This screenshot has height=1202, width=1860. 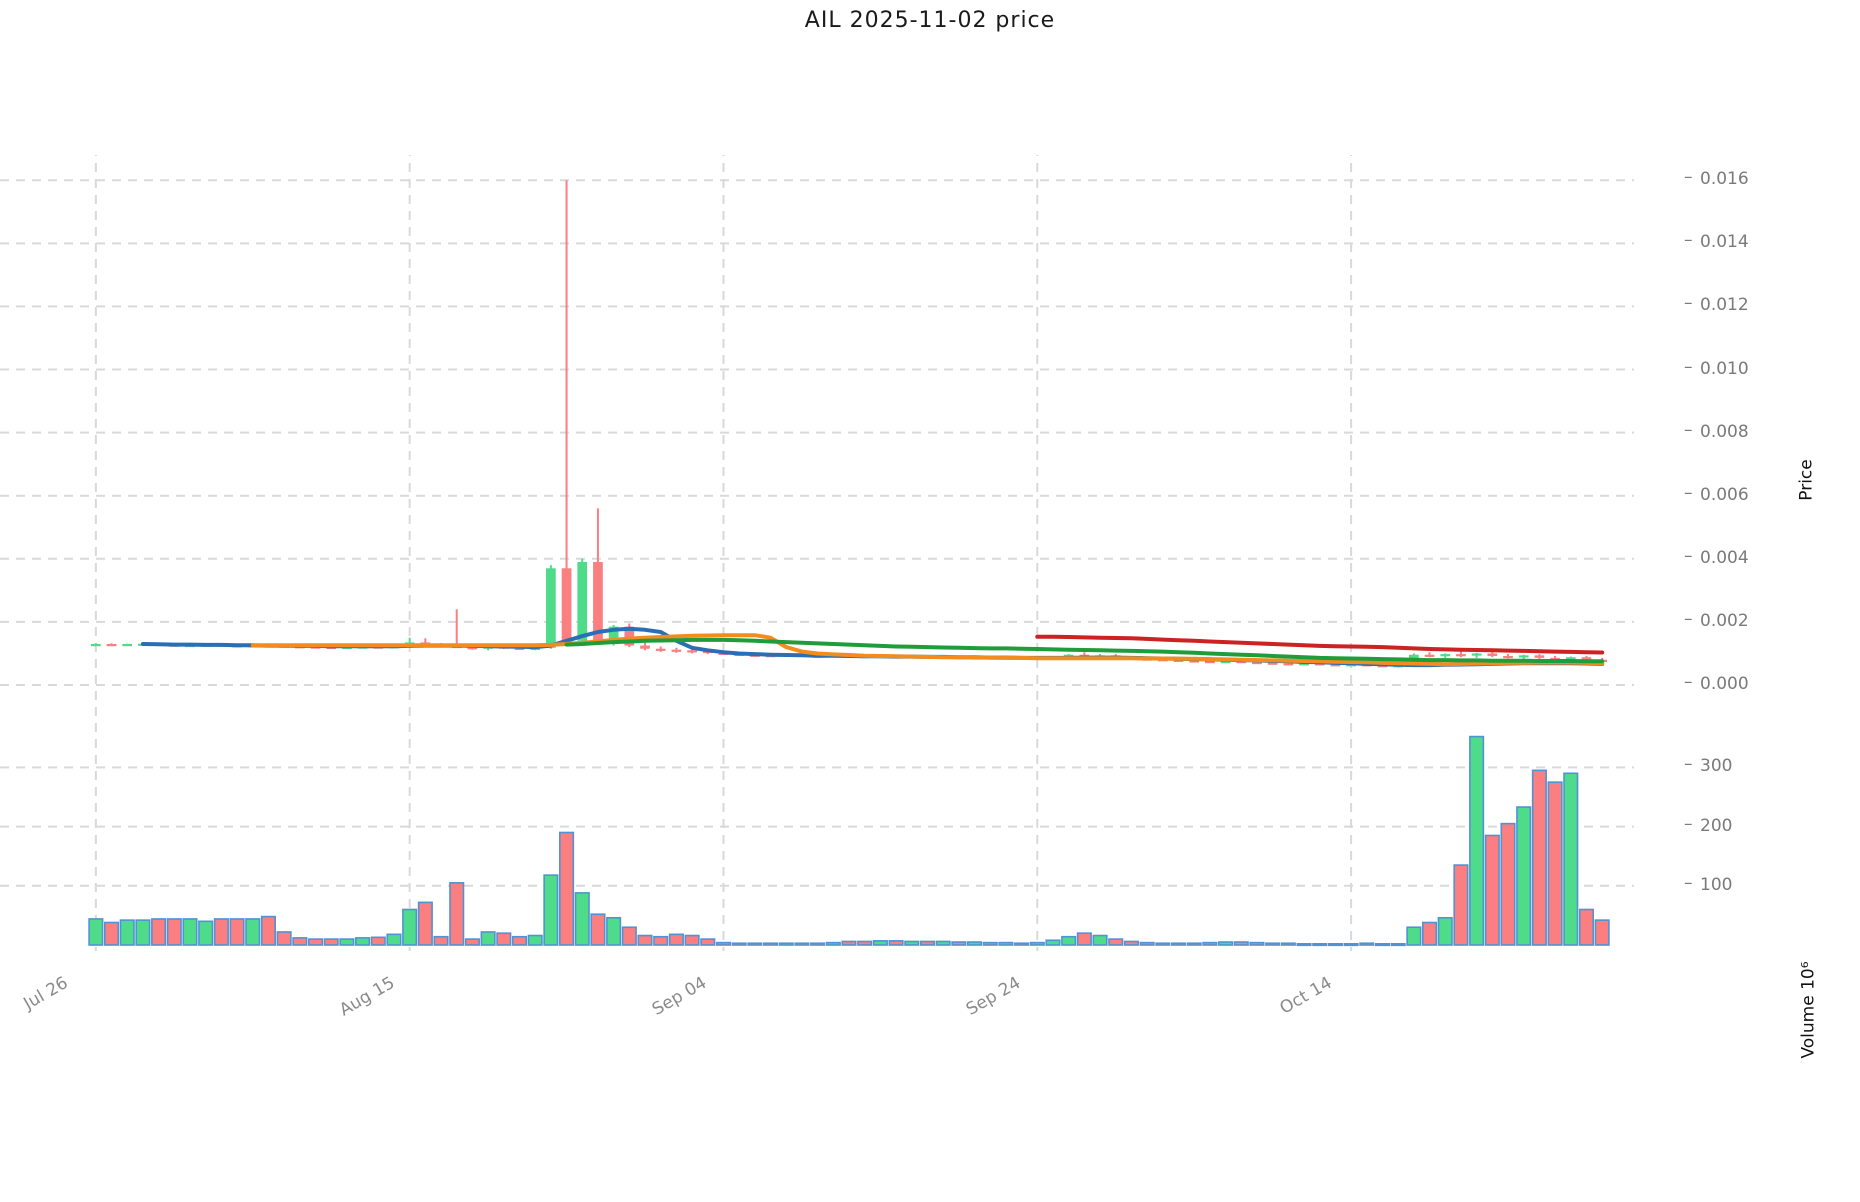 I want to click on price-tick-label: 0.008, so click(x=1724, y=431).